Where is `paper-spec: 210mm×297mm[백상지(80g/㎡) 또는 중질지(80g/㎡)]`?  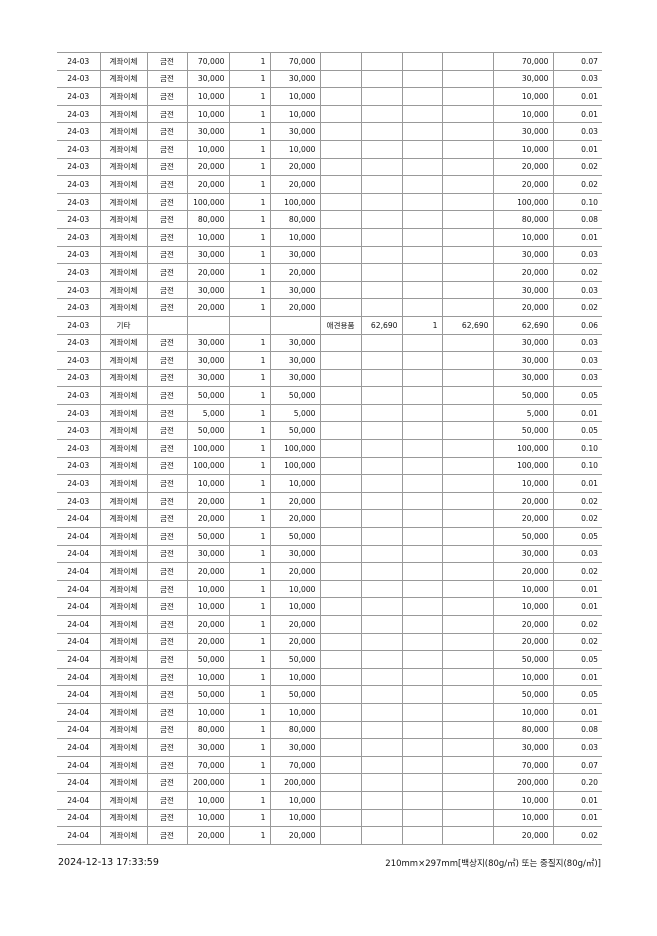 paper-spec: 210mm×297mm[백상지(80g/㎡) 또는 중질지(80g/㎡)] is located at coordinates (493, 864).